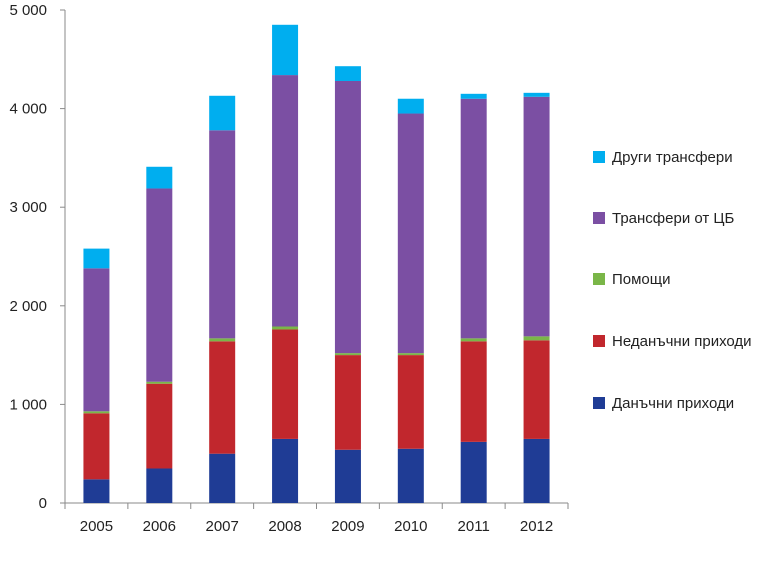  I want to click on legend-label: Трансфери от ЦБ, so click(673, 218).